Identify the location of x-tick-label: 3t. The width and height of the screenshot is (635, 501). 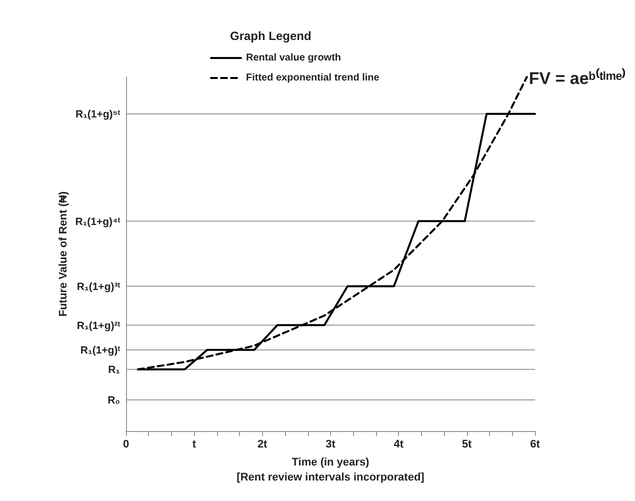
(331, 444).